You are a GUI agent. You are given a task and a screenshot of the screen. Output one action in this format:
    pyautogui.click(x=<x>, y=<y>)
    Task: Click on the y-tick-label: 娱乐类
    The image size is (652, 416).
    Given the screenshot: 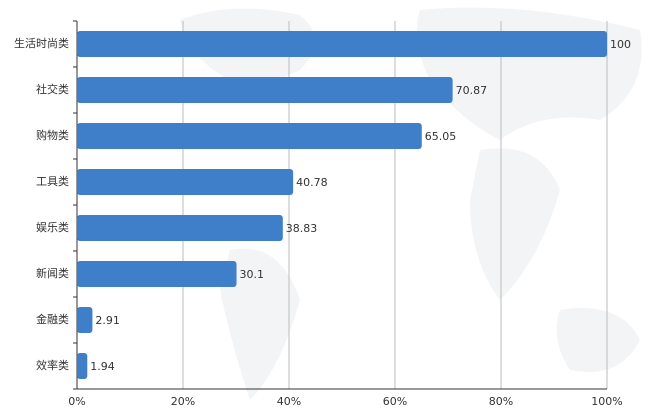 What is the action you would take?
    pyautogui.click(x=52, y=227)
    